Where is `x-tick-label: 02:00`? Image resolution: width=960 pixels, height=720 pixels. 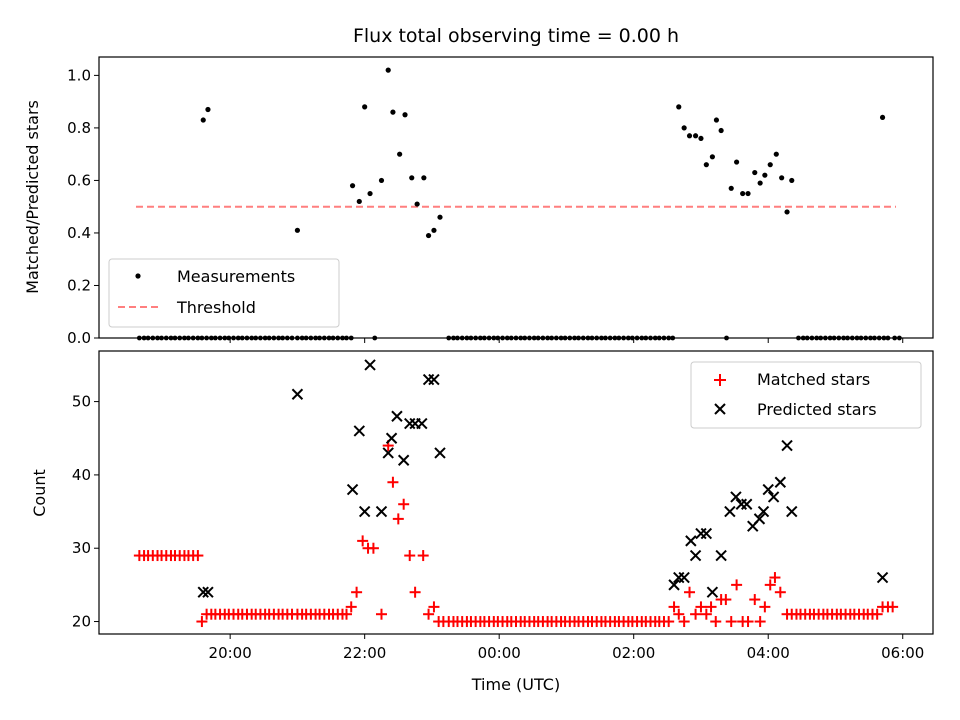
x-tick-label: 02:00 is located at coordinates (633, 653).